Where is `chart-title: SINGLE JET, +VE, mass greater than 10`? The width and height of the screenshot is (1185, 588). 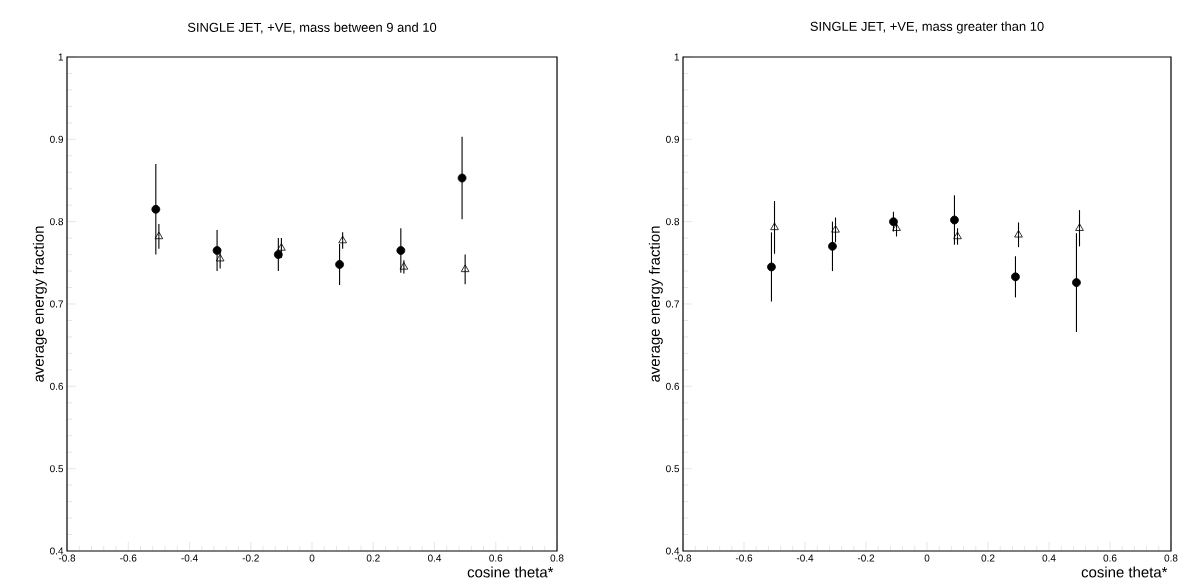
chart-title: SINGLE JET, +VE, mass greater than 10 is located at coordinates (927, 27).